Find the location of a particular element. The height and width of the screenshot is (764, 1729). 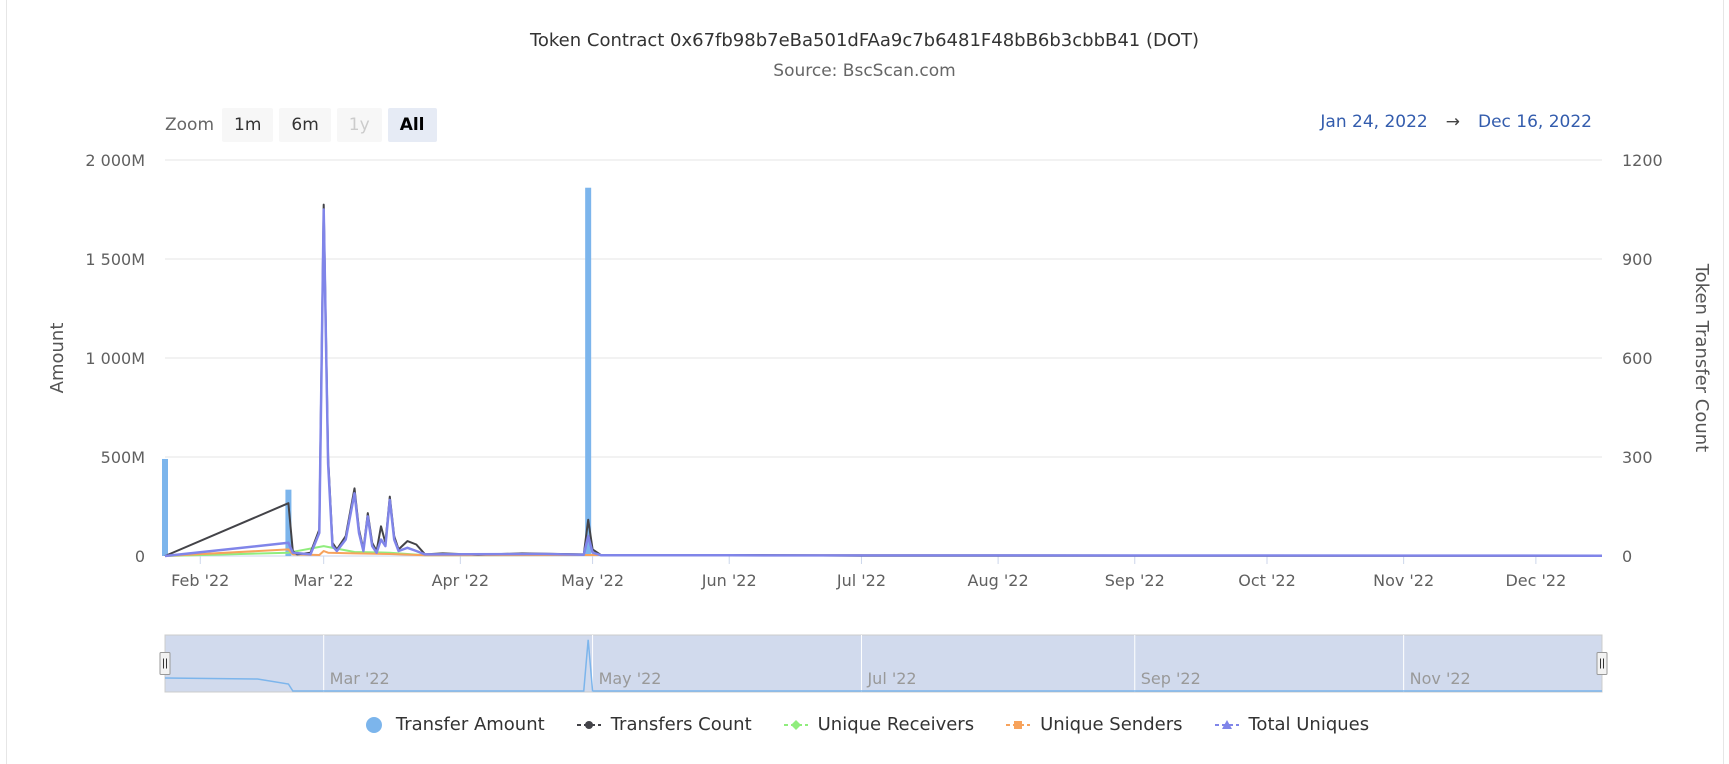

zoom-6m-button: 6m is located at coordinates (305, 125).